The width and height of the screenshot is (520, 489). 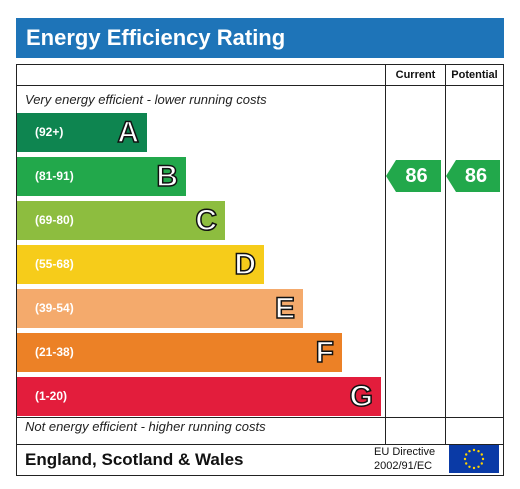 I want to click on divider-potential, so click(x=445, y=255).